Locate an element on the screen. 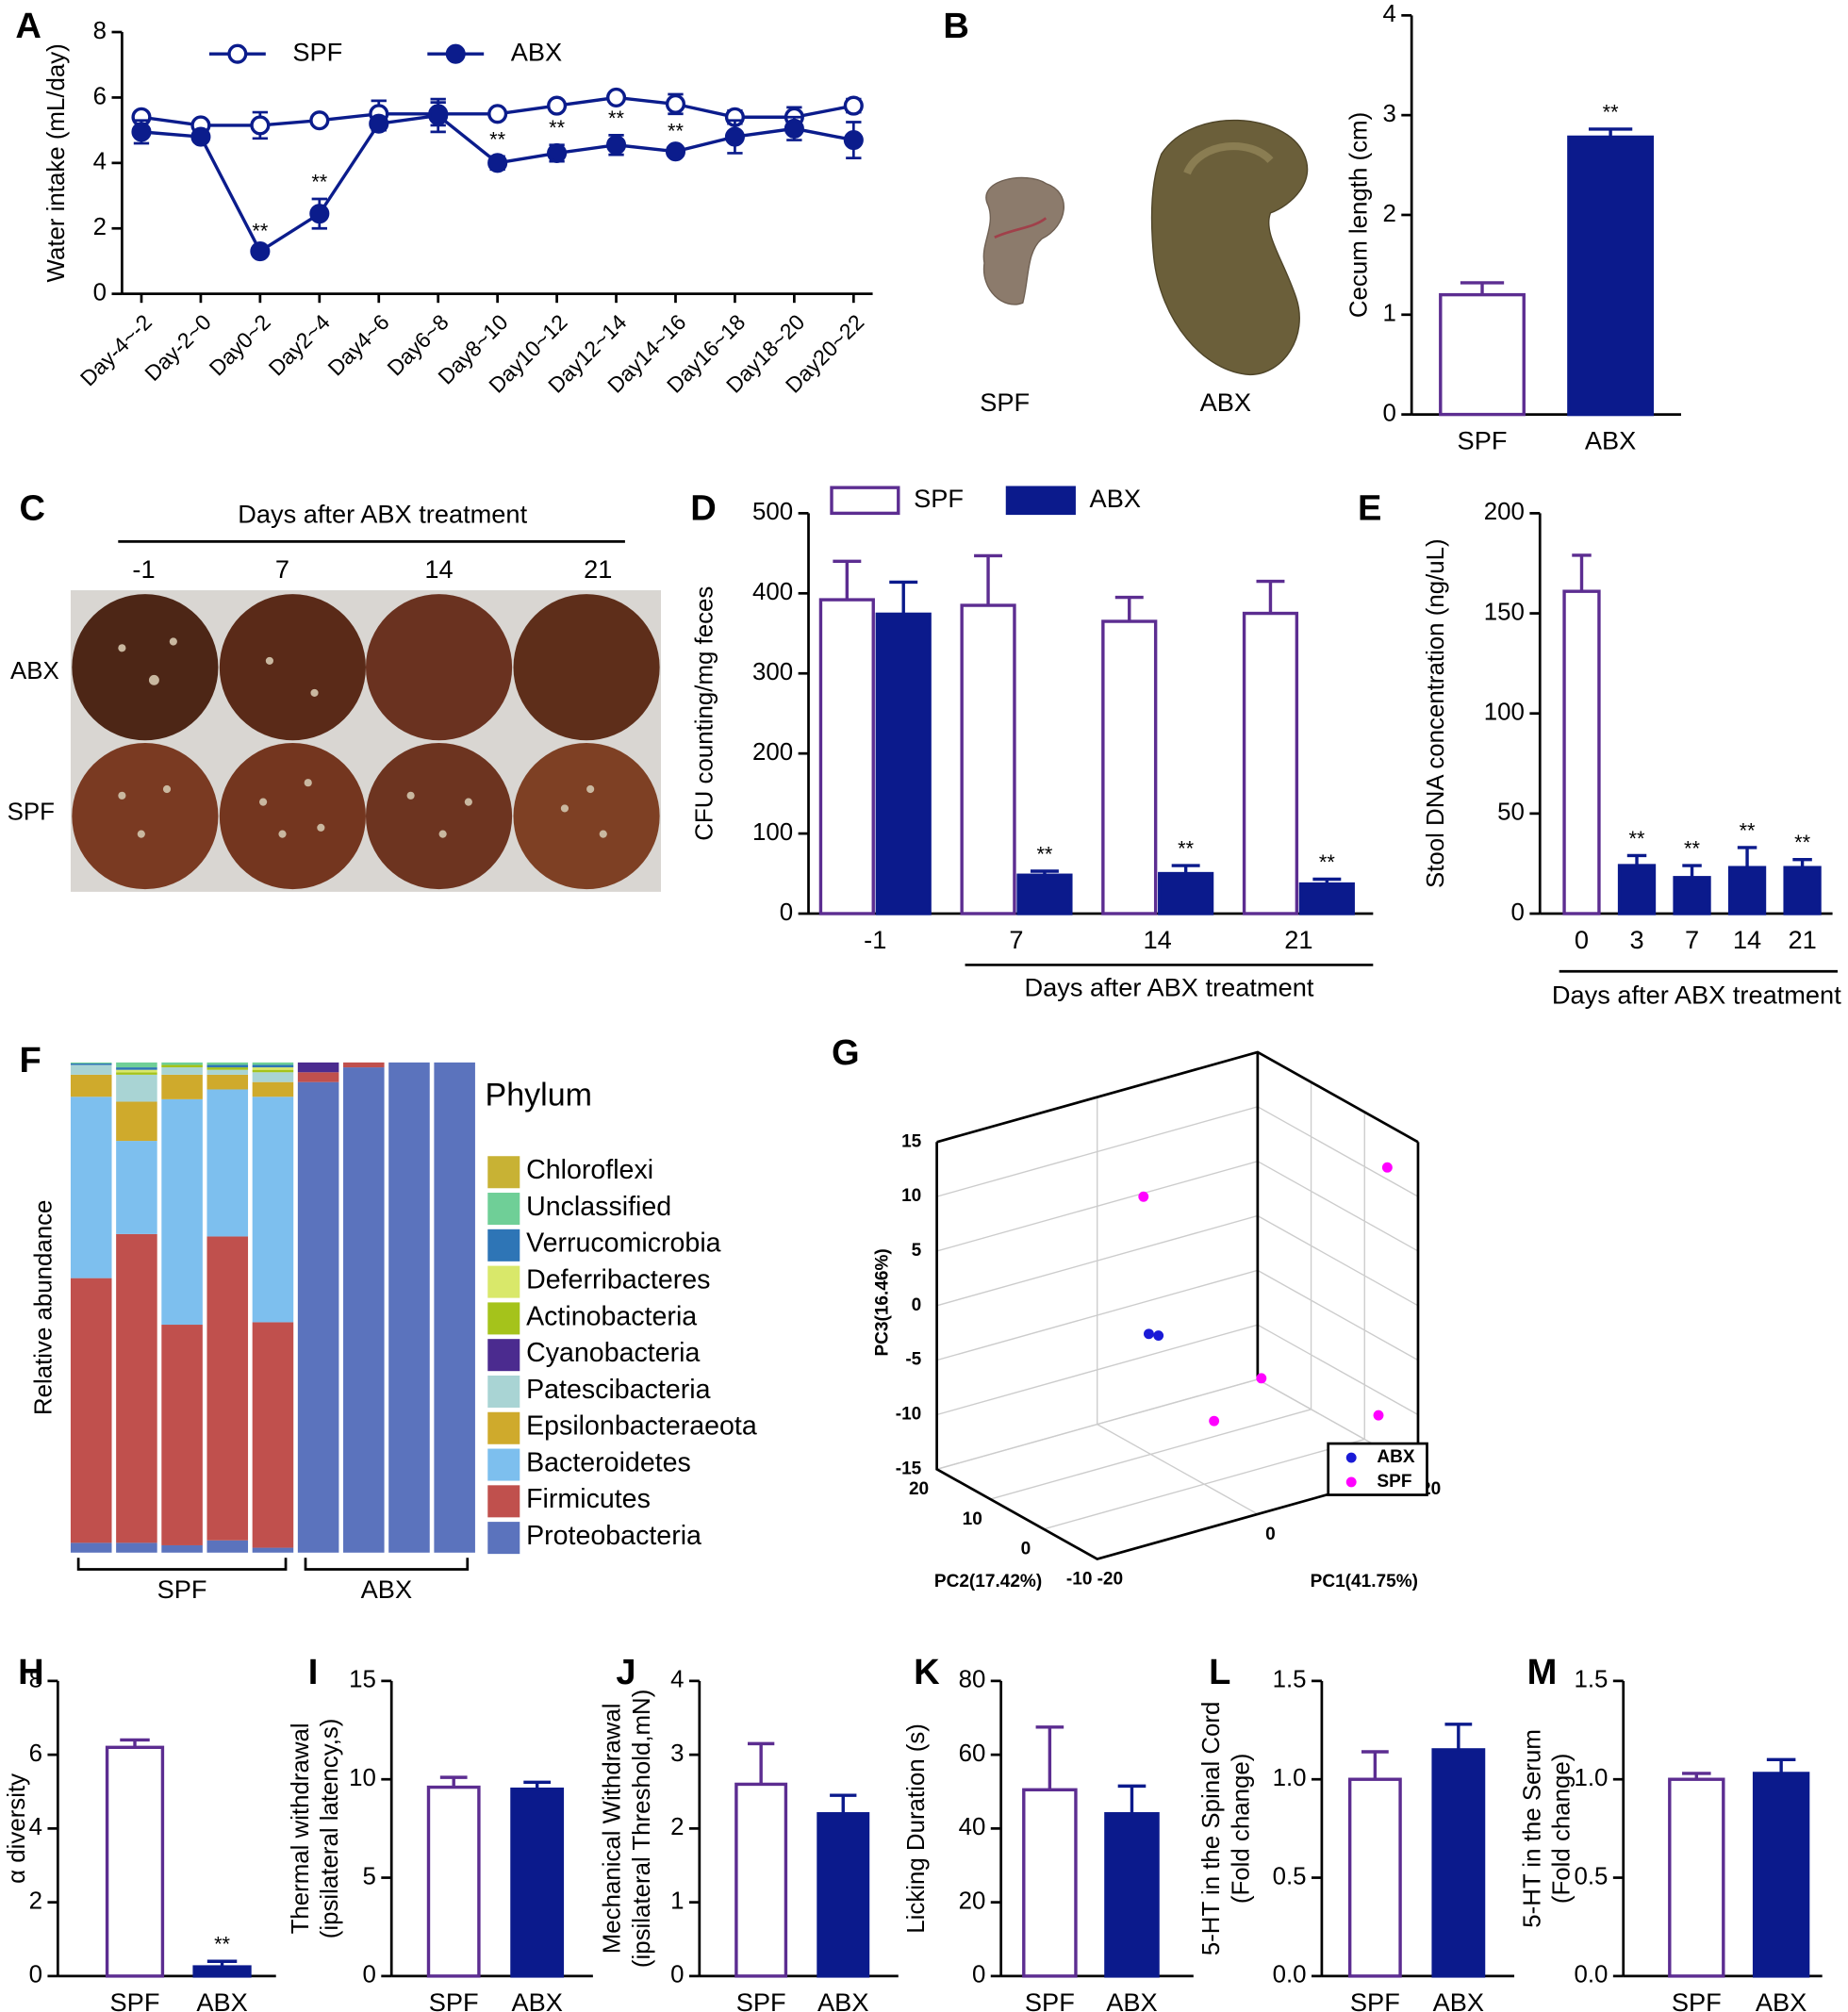  y-tick-label: 0 is located at coordinates (100, 292).